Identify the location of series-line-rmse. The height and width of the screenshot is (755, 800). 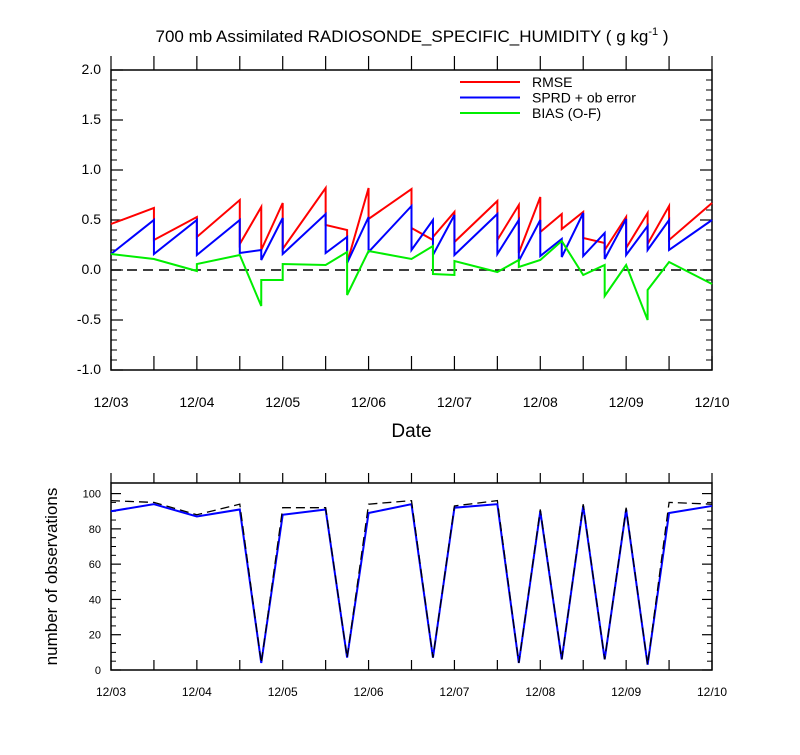
(411, 224).